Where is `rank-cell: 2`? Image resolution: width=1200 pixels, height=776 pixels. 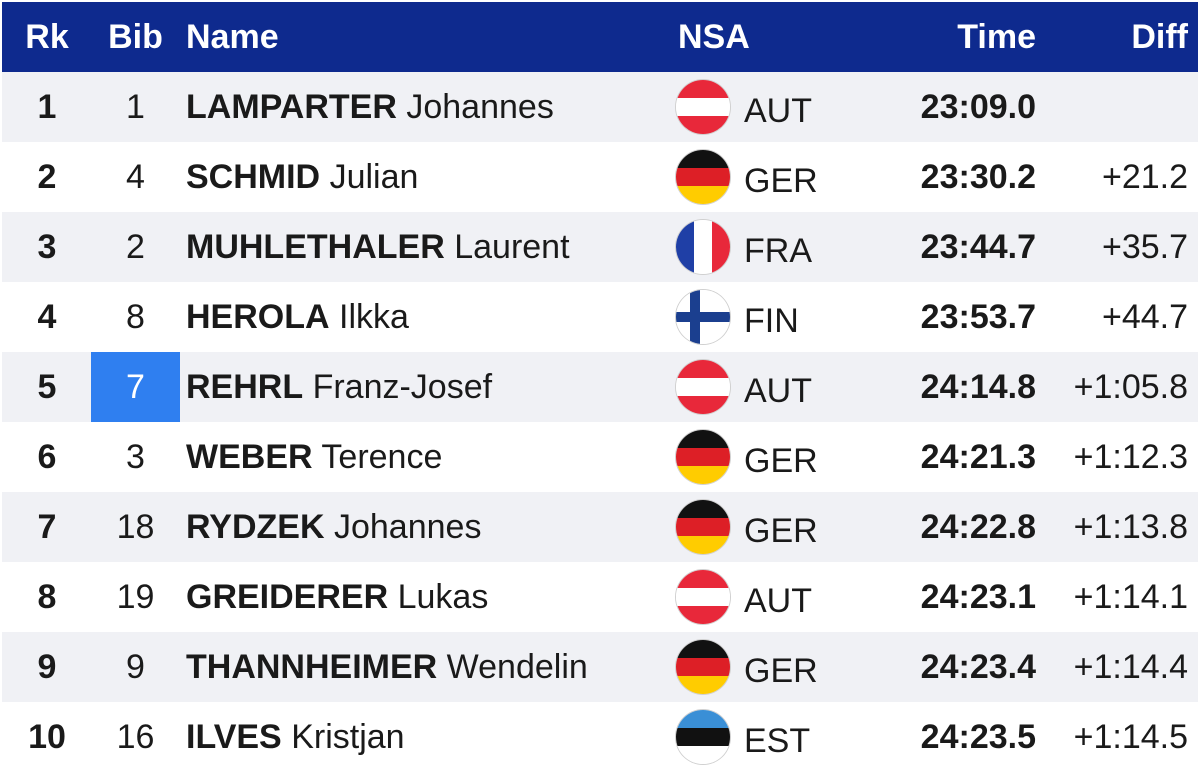 rank-cell: 2 is located at coordinates (47, 177).